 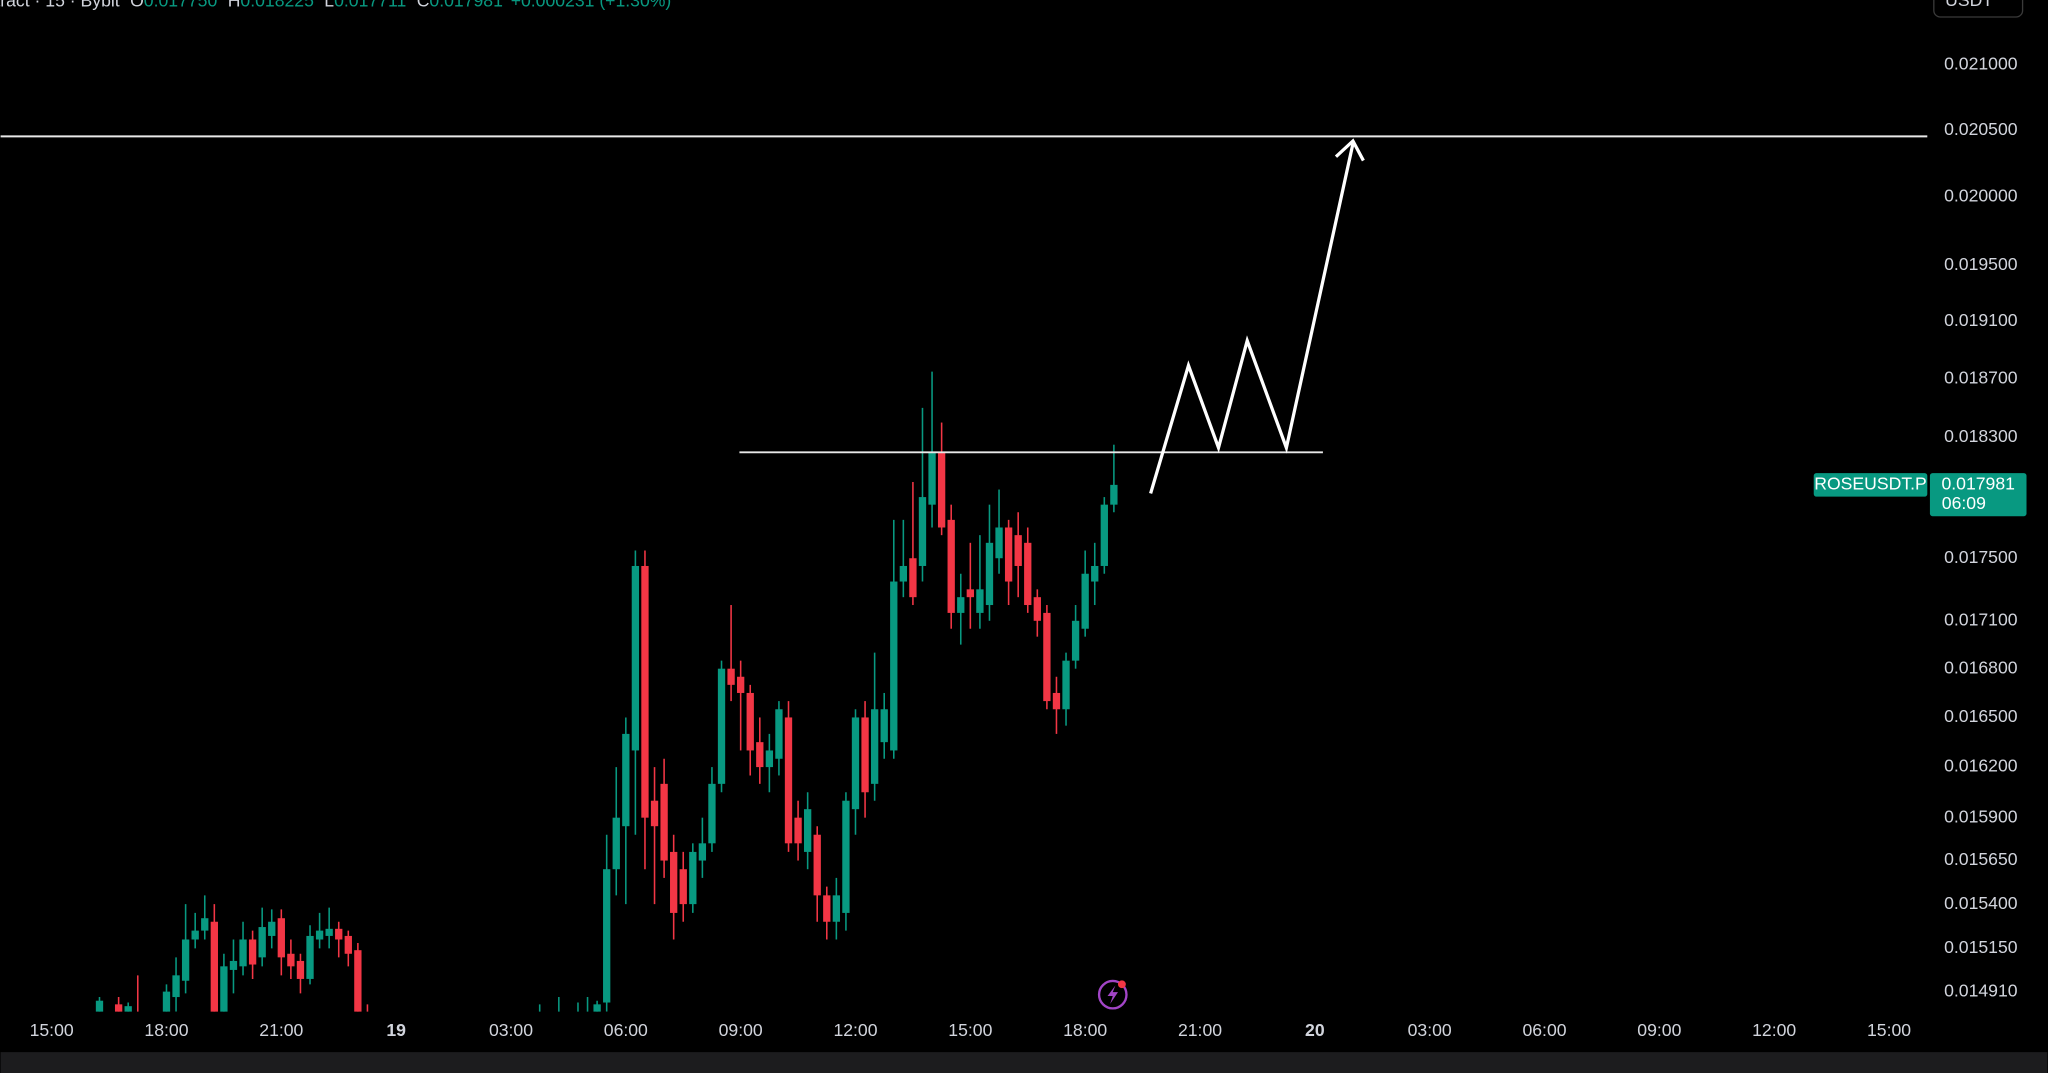 I want to click on y-tick-label: 0.019100, so click(x=1981, y=320).